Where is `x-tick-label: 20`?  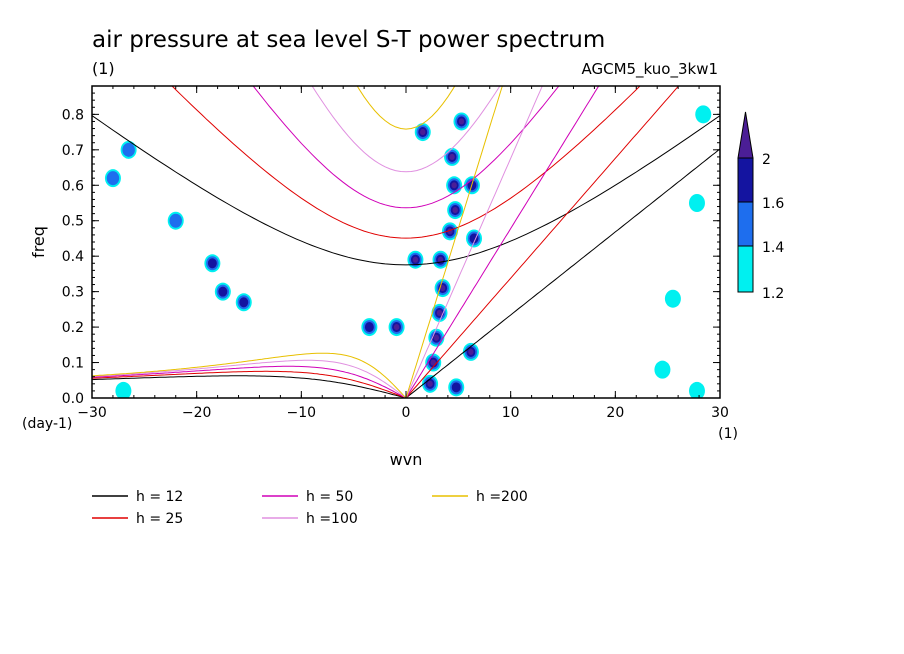
x-tick-label: 20 is located at coordinates (615, 413).